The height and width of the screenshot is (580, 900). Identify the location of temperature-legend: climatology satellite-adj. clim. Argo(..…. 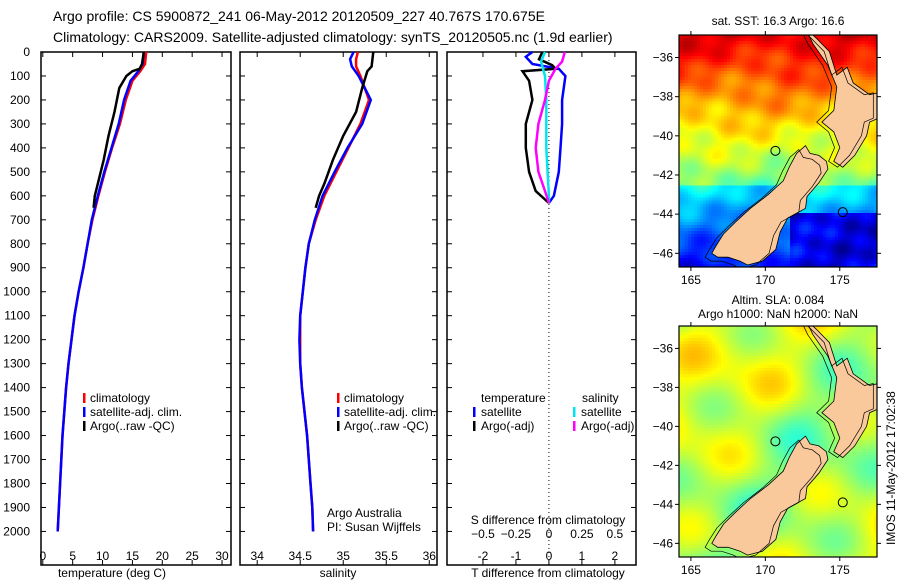
(132, 412).